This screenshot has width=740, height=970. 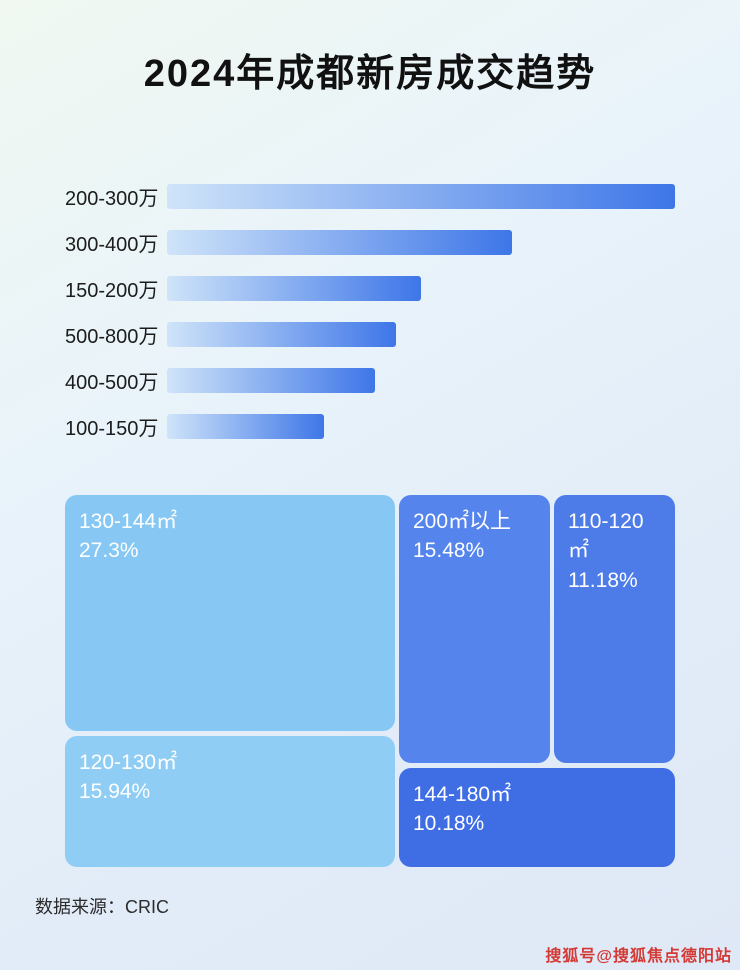 I want to click on data-source-text: 数据来源：CRIC, so click(x=102, y=907).